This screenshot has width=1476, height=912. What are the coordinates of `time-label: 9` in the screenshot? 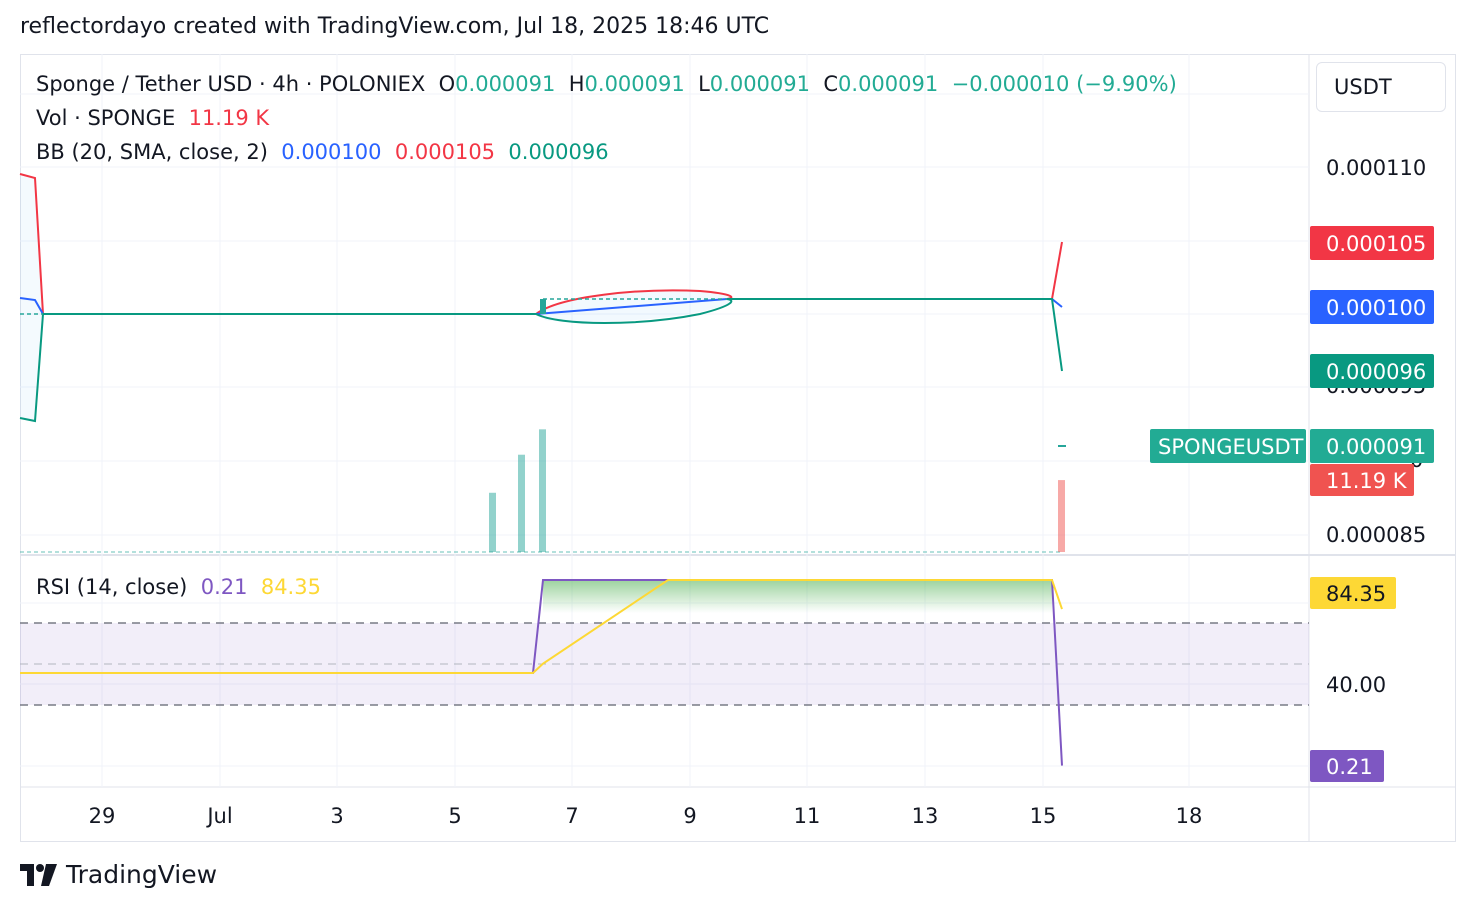 It's located at (689, 816).